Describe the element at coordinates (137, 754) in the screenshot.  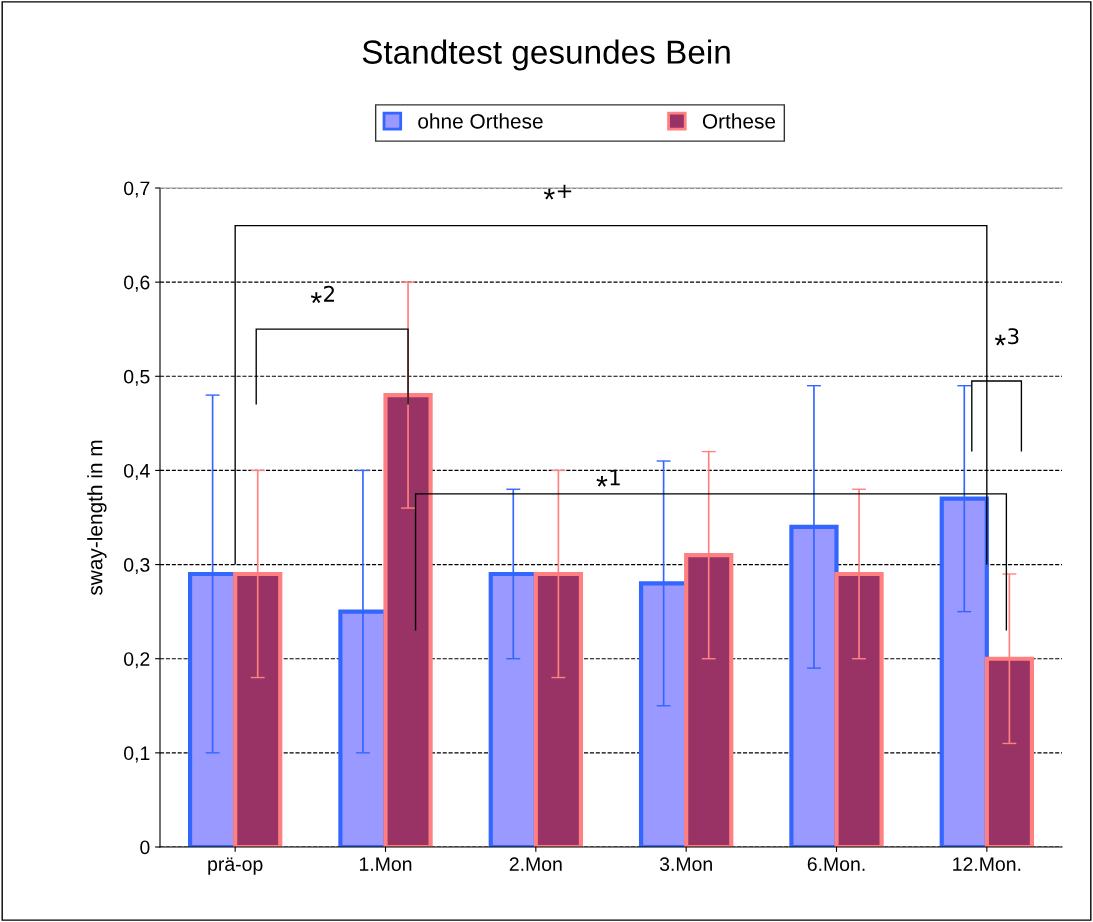
I see `y-tick-label: 0,1` at that location.